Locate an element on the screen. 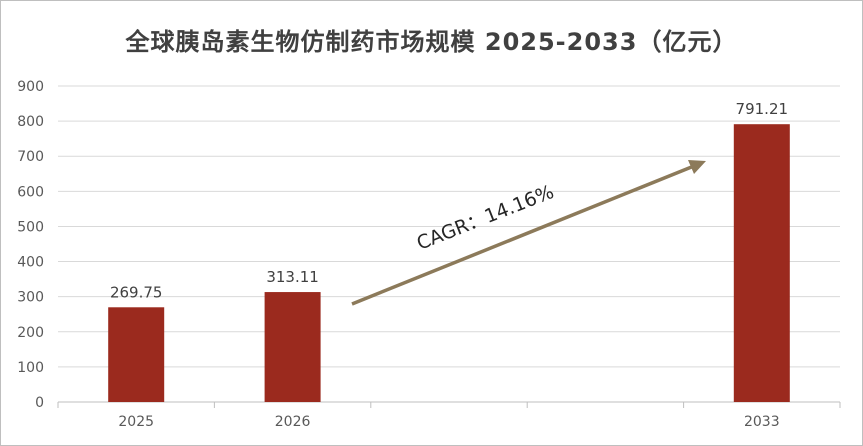 The width and height of the screenshot is (863, 446). y-tick-label: 600 is located at coordinates (30, 192).